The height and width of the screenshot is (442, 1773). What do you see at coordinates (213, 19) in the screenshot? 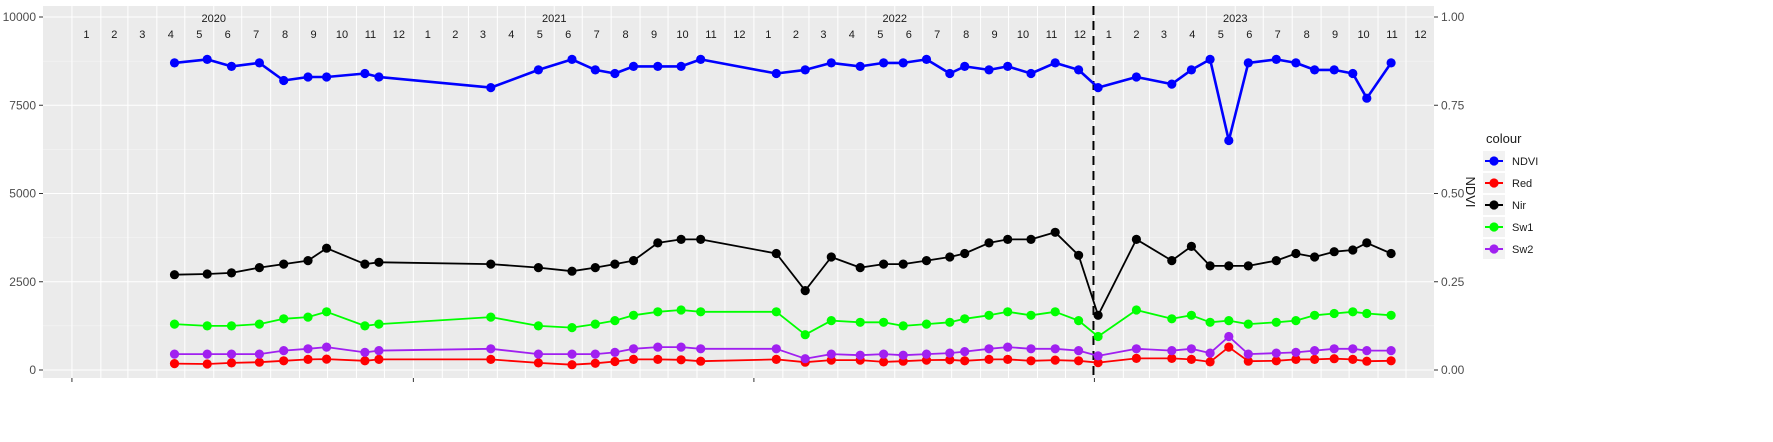
I see `year-label: 2020` at bounding box center [213, 19].